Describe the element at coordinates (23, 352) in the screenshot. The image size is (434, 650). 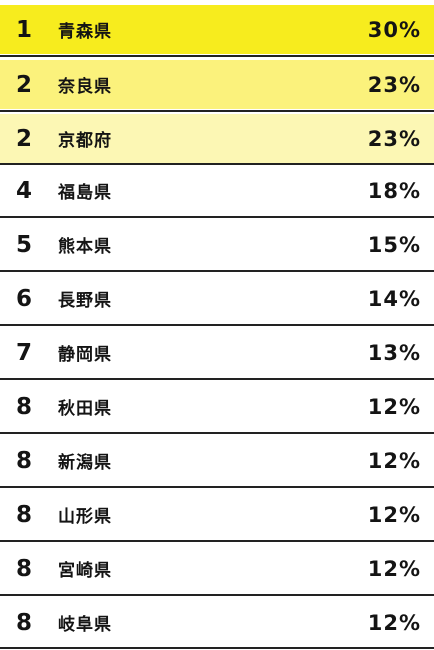
I see `rank-number: 7` at that location.